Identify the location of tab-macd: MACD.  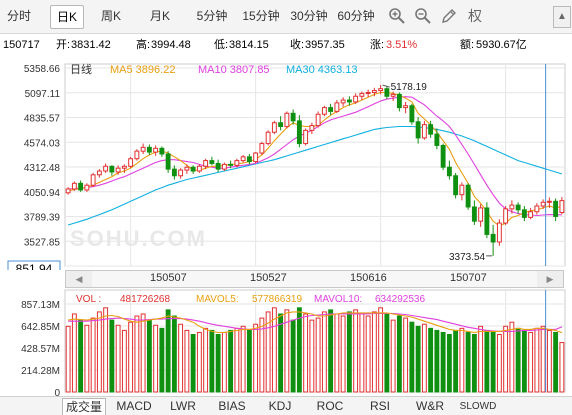
(134, 406).